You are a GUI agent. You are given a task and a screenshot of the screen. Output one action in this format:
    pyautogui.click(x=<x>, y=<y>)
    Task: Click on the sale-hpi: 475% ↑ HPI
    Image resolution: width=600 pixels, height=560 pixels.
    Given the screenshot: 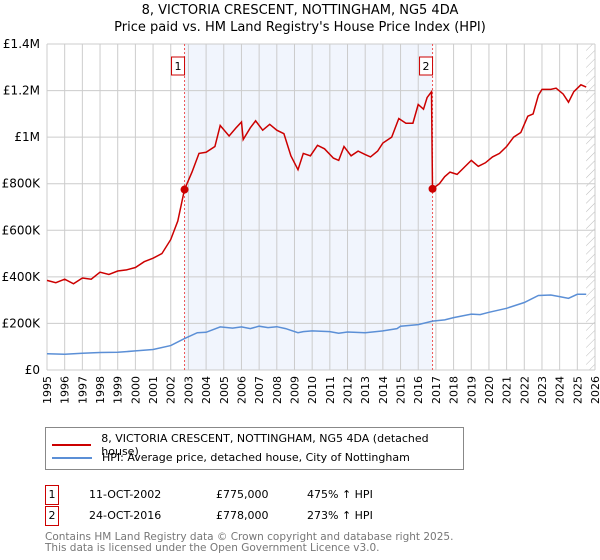 What is the action you would take?
    pyautogui.click(x=340, y=494)
    